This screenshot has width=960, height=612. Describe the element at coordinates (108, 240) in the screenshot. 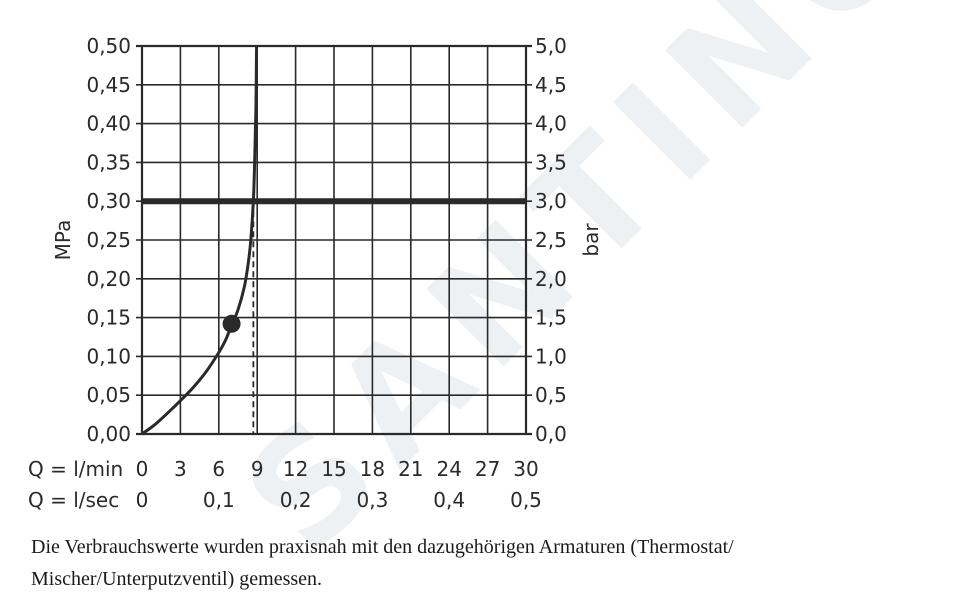

I see `y-left-tick-label: 0,25` at that location.